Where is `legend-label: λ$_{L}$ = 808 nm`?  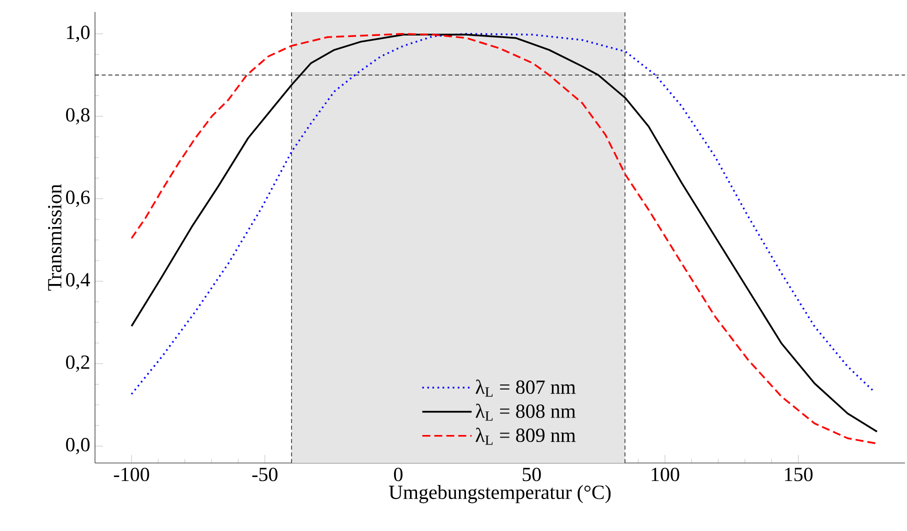 legend-label: λ$_{L}$ = 808 nm is located at coordinates (526, 412).